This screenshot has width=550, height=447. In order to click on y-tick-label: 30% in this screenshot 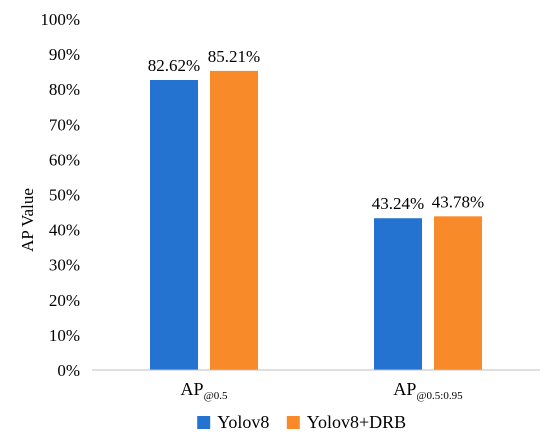, I will do `click(64, 265)`.